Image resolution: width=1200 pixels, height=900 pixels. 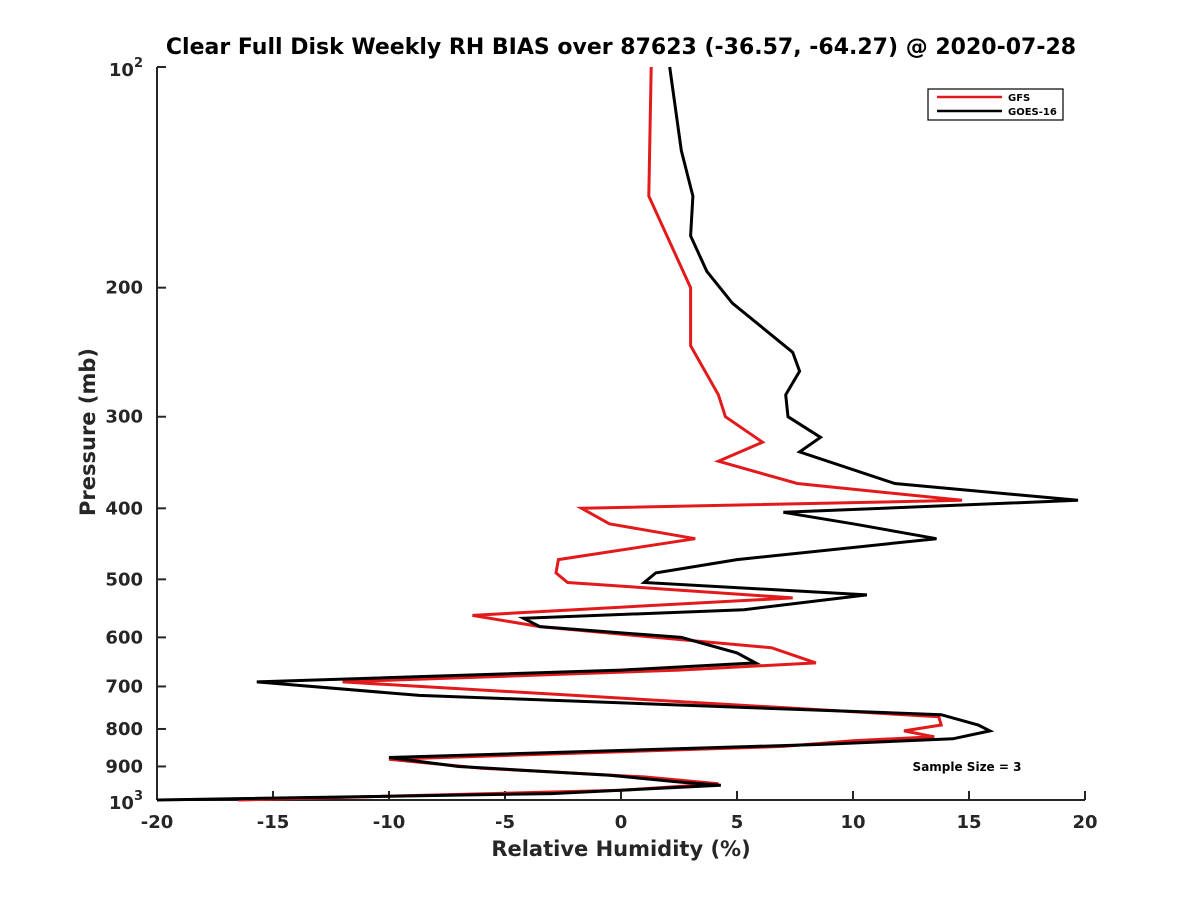 What do you see at coordinates (620, 849) in the screenshot?
I see `x-axis-label: Relative Humidity (%)` at bounding box center [620, 849].